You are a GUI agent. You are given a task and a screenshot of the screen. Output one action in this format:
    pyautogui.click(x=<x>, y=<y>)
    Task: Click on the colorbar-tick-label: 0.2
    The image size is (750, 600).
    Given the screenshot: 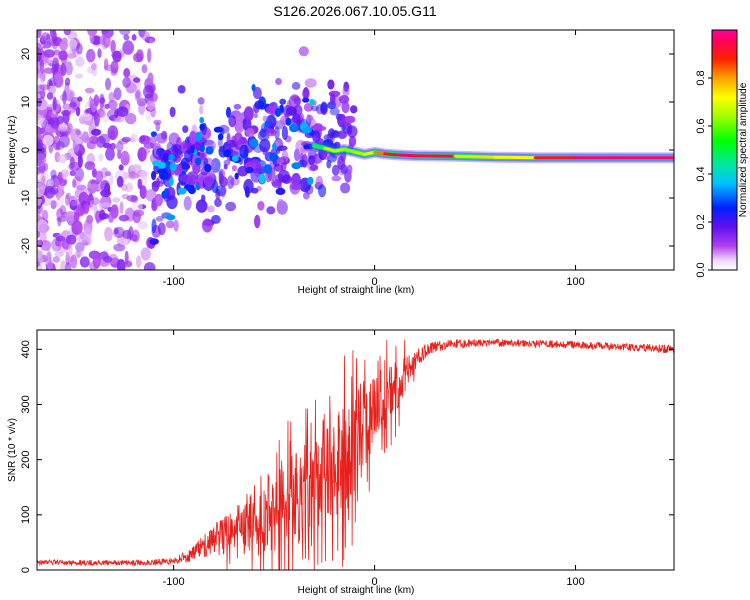 What is the action you would take?
    pyautogui.click(x=701, y=221)
    